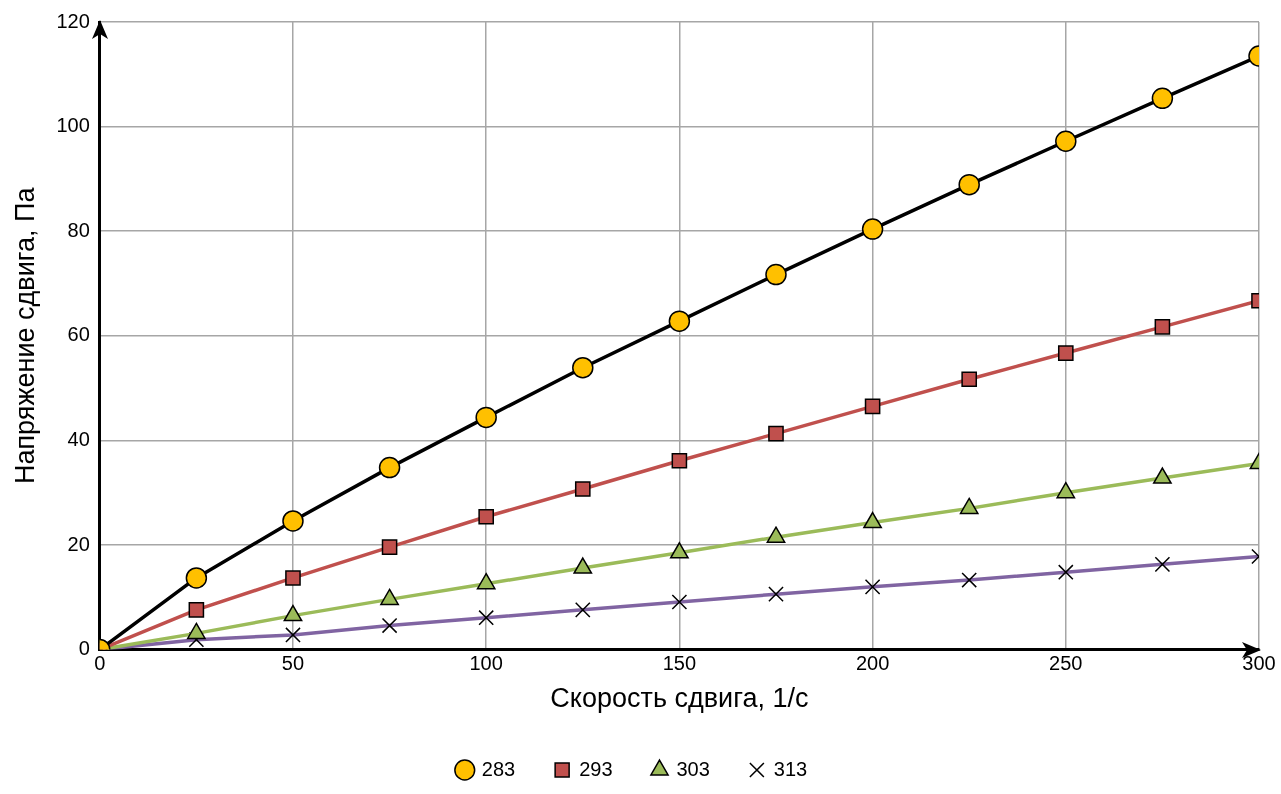  What do you see at coordinates (78, 543) in the screenshot?
I see `y-tick-label: 20` at bounding box center [78, 543].